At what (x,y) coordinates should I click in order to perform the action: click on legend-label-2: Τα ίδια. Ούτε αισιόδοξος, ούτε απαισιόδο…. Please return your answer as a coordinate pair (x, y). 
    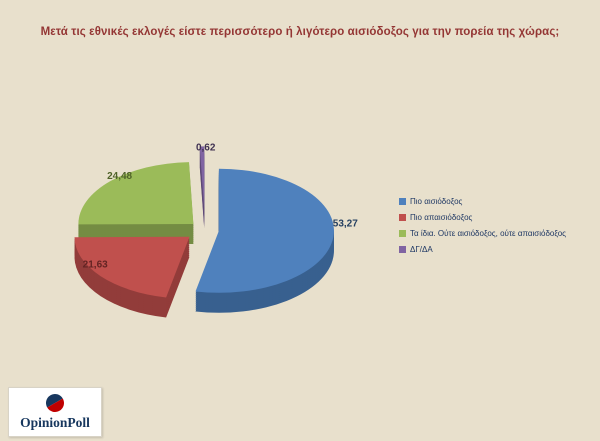
    Looking at the image, I should click on (488, 233).